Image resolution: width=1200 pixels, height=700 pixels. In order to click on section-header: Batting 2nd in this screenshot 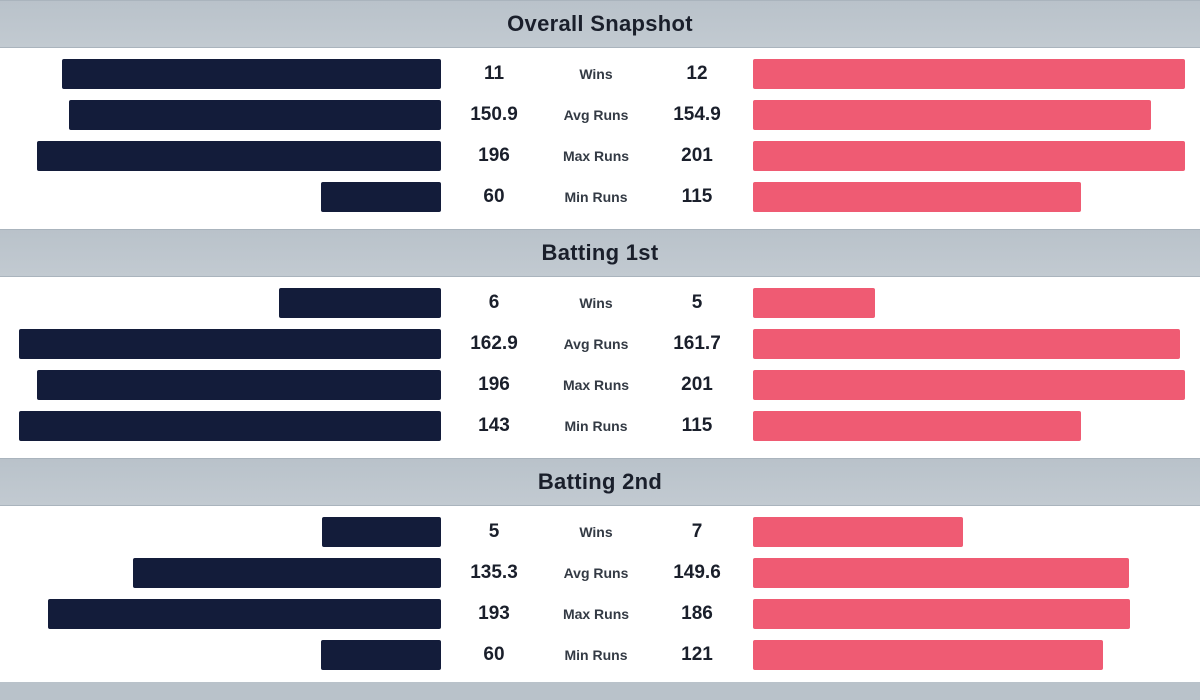, I will do `click(600, 482)`.